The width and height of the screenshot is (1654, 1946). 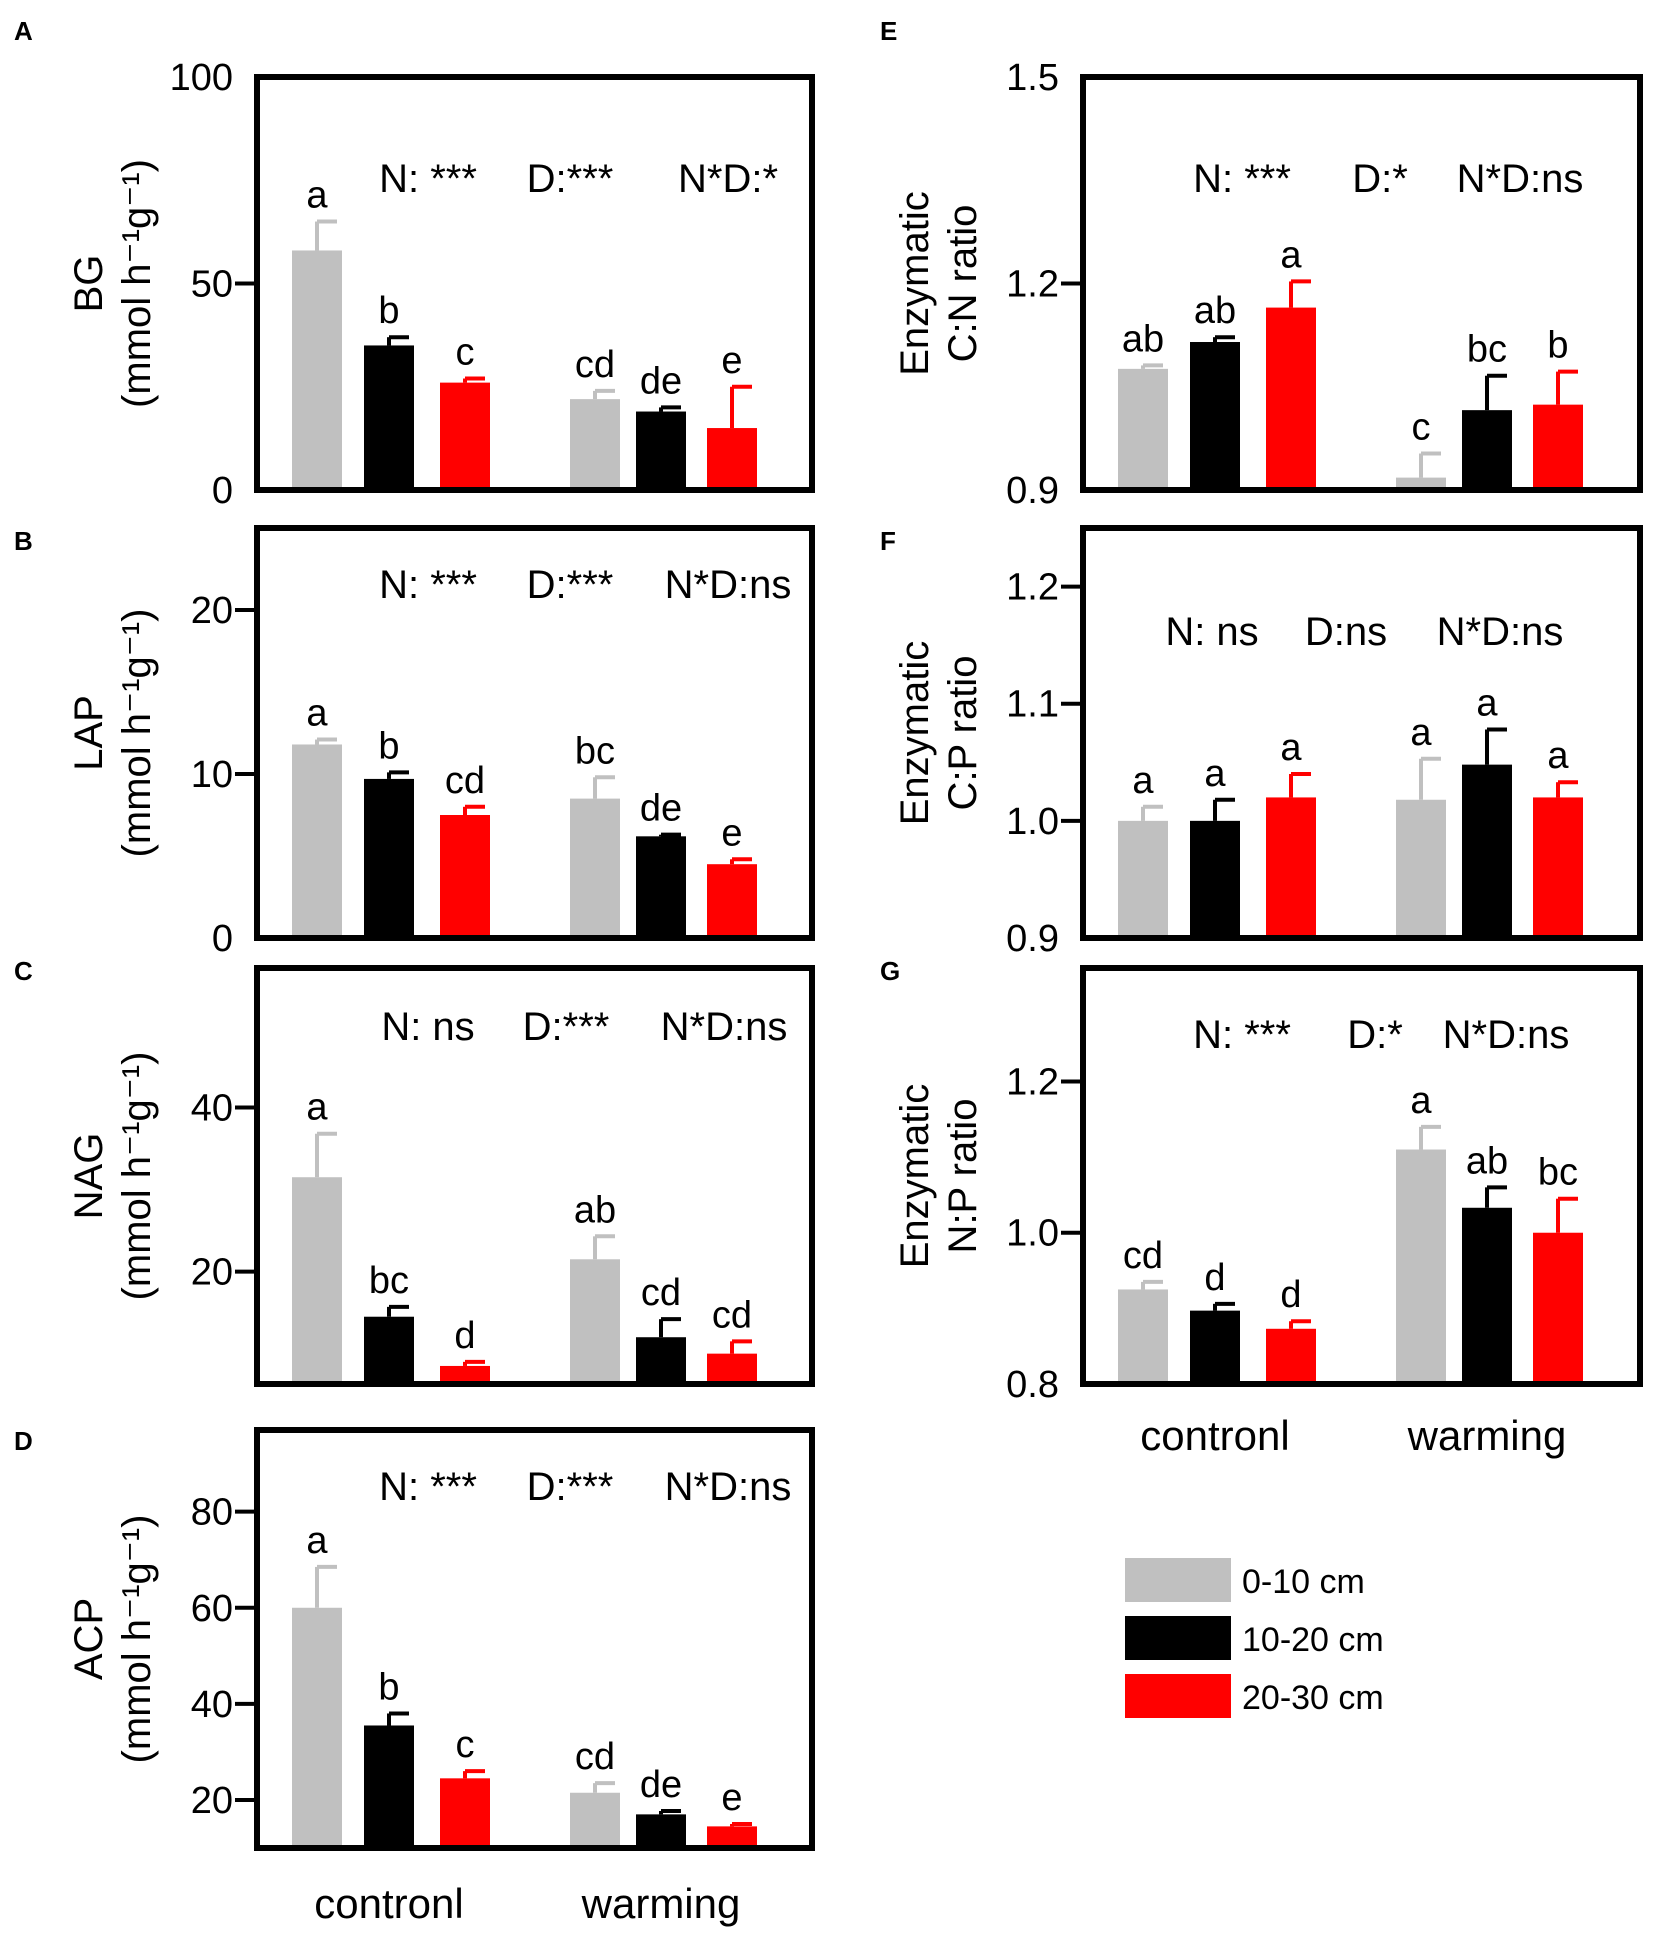 I want to click on y-tick-label: 10, so click(x=212, y=775).